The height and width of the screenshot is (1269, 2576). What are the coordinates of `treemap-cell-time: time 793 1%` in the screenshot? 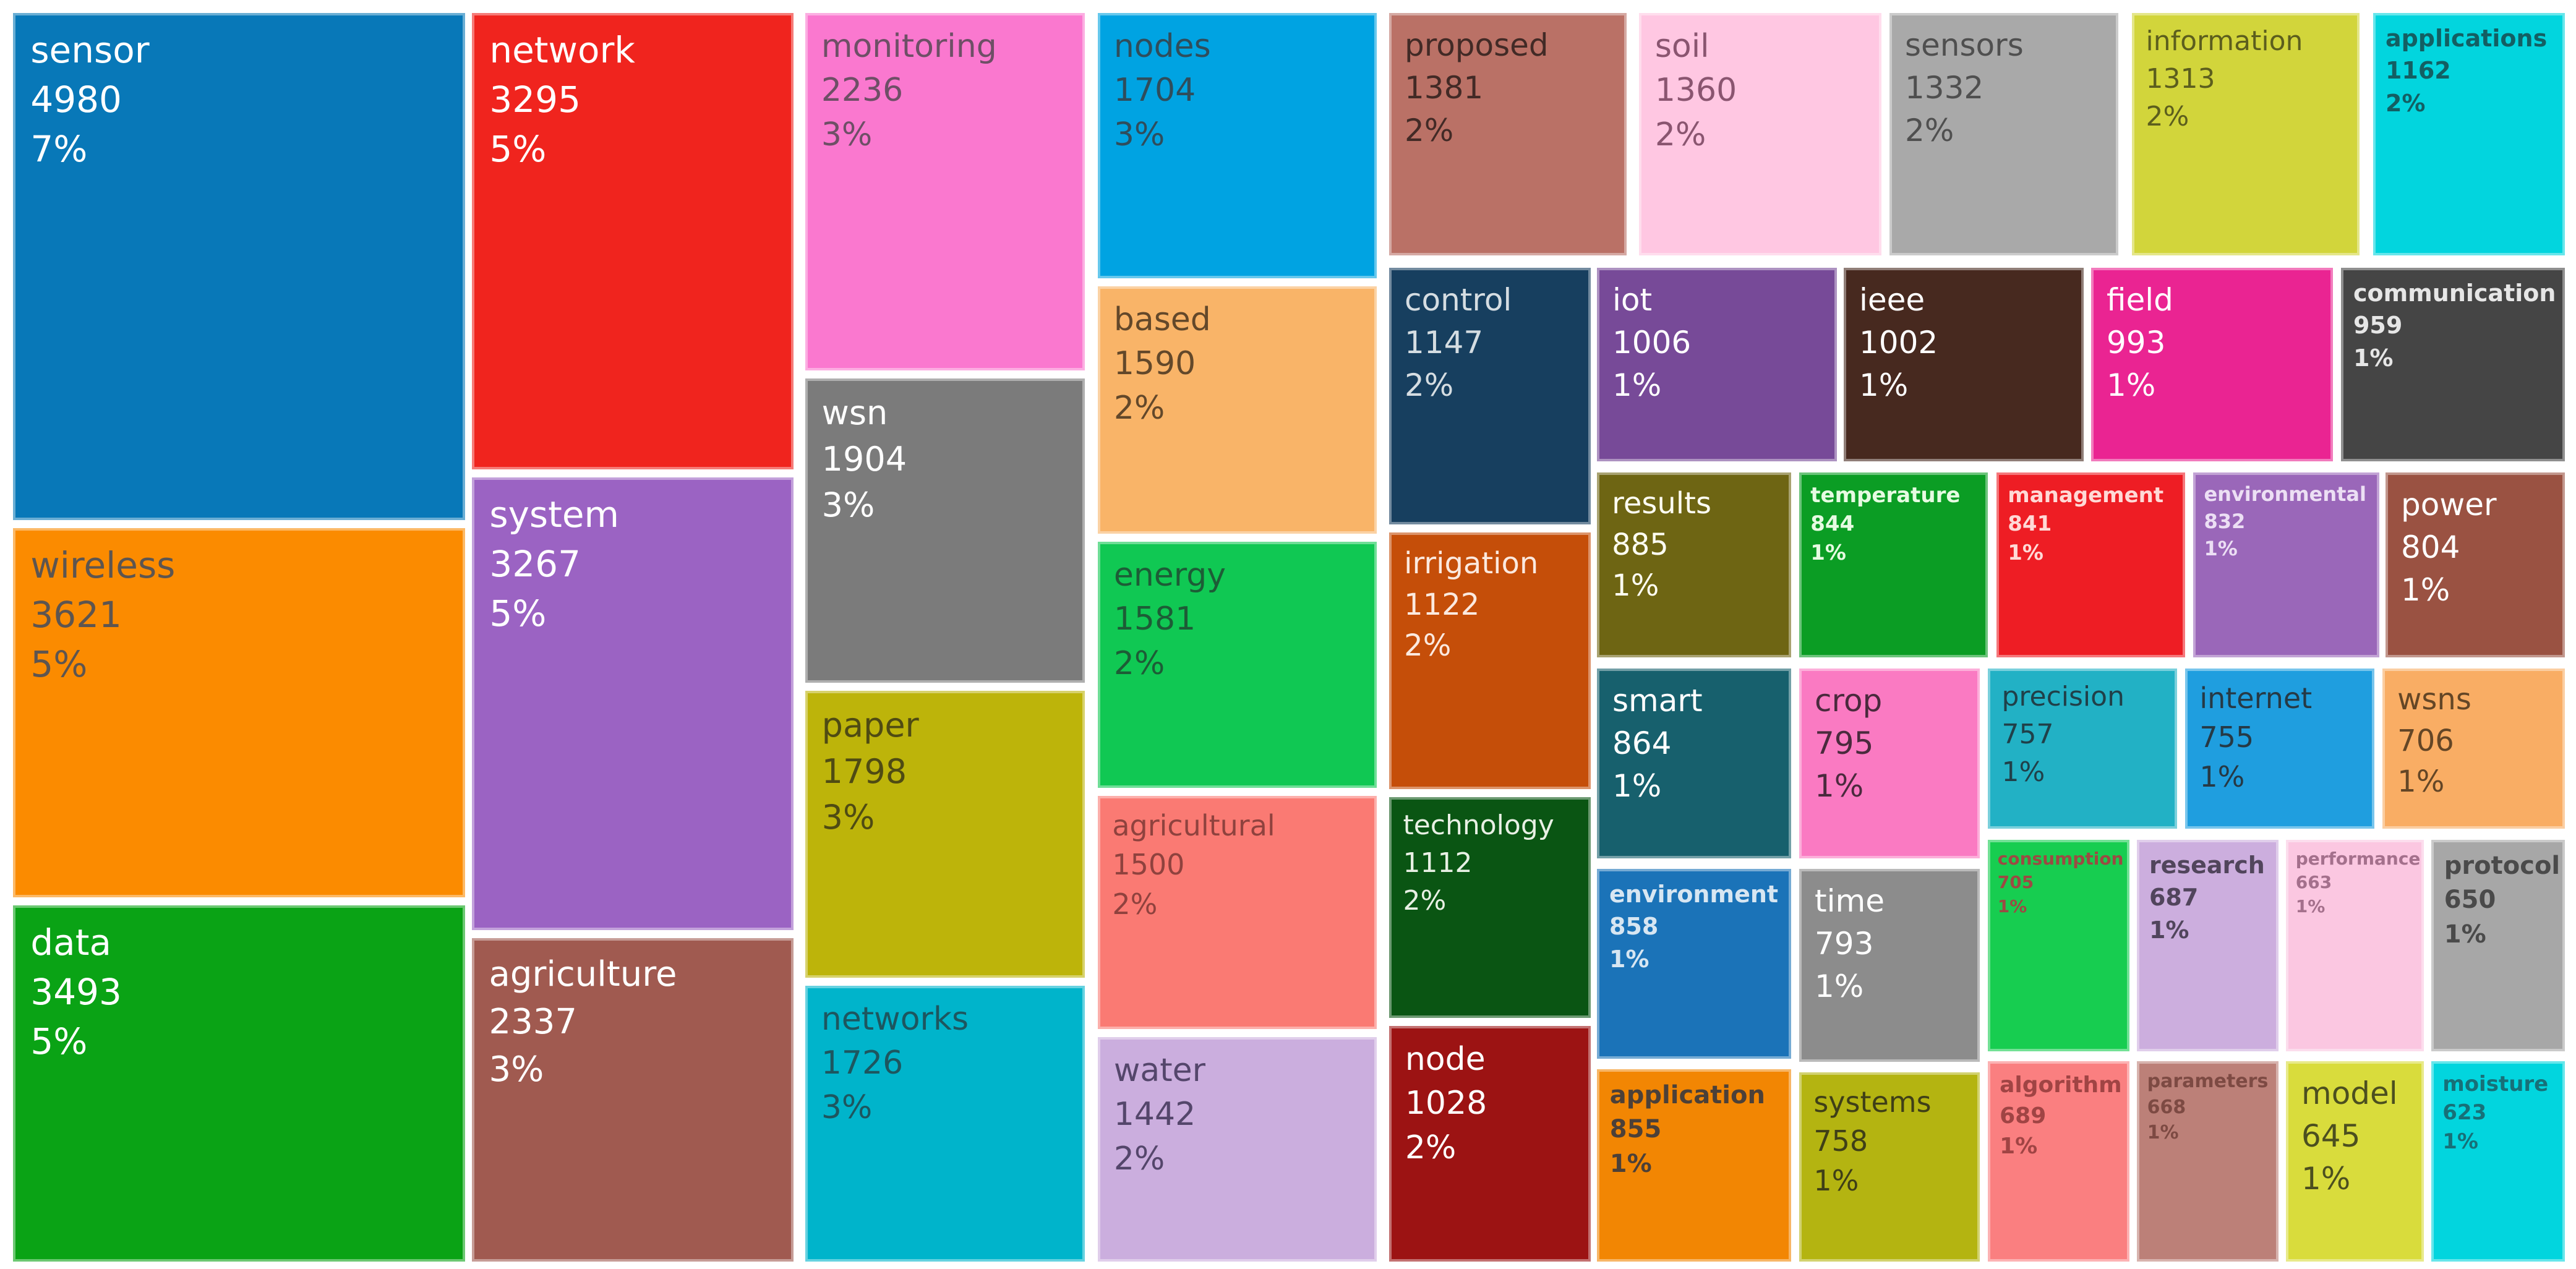 It's located at (1890, 965).